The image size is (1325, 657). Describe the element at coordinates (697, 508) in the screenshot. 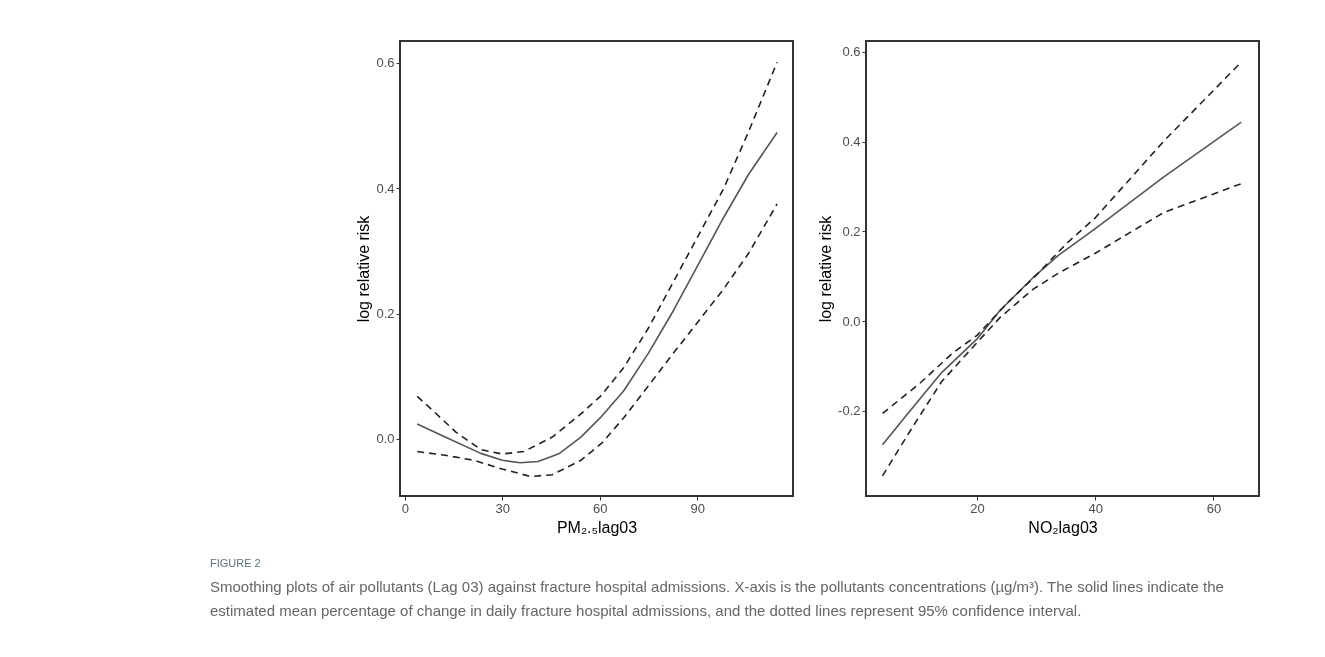

I see `x-tick-label: 90` at that location.